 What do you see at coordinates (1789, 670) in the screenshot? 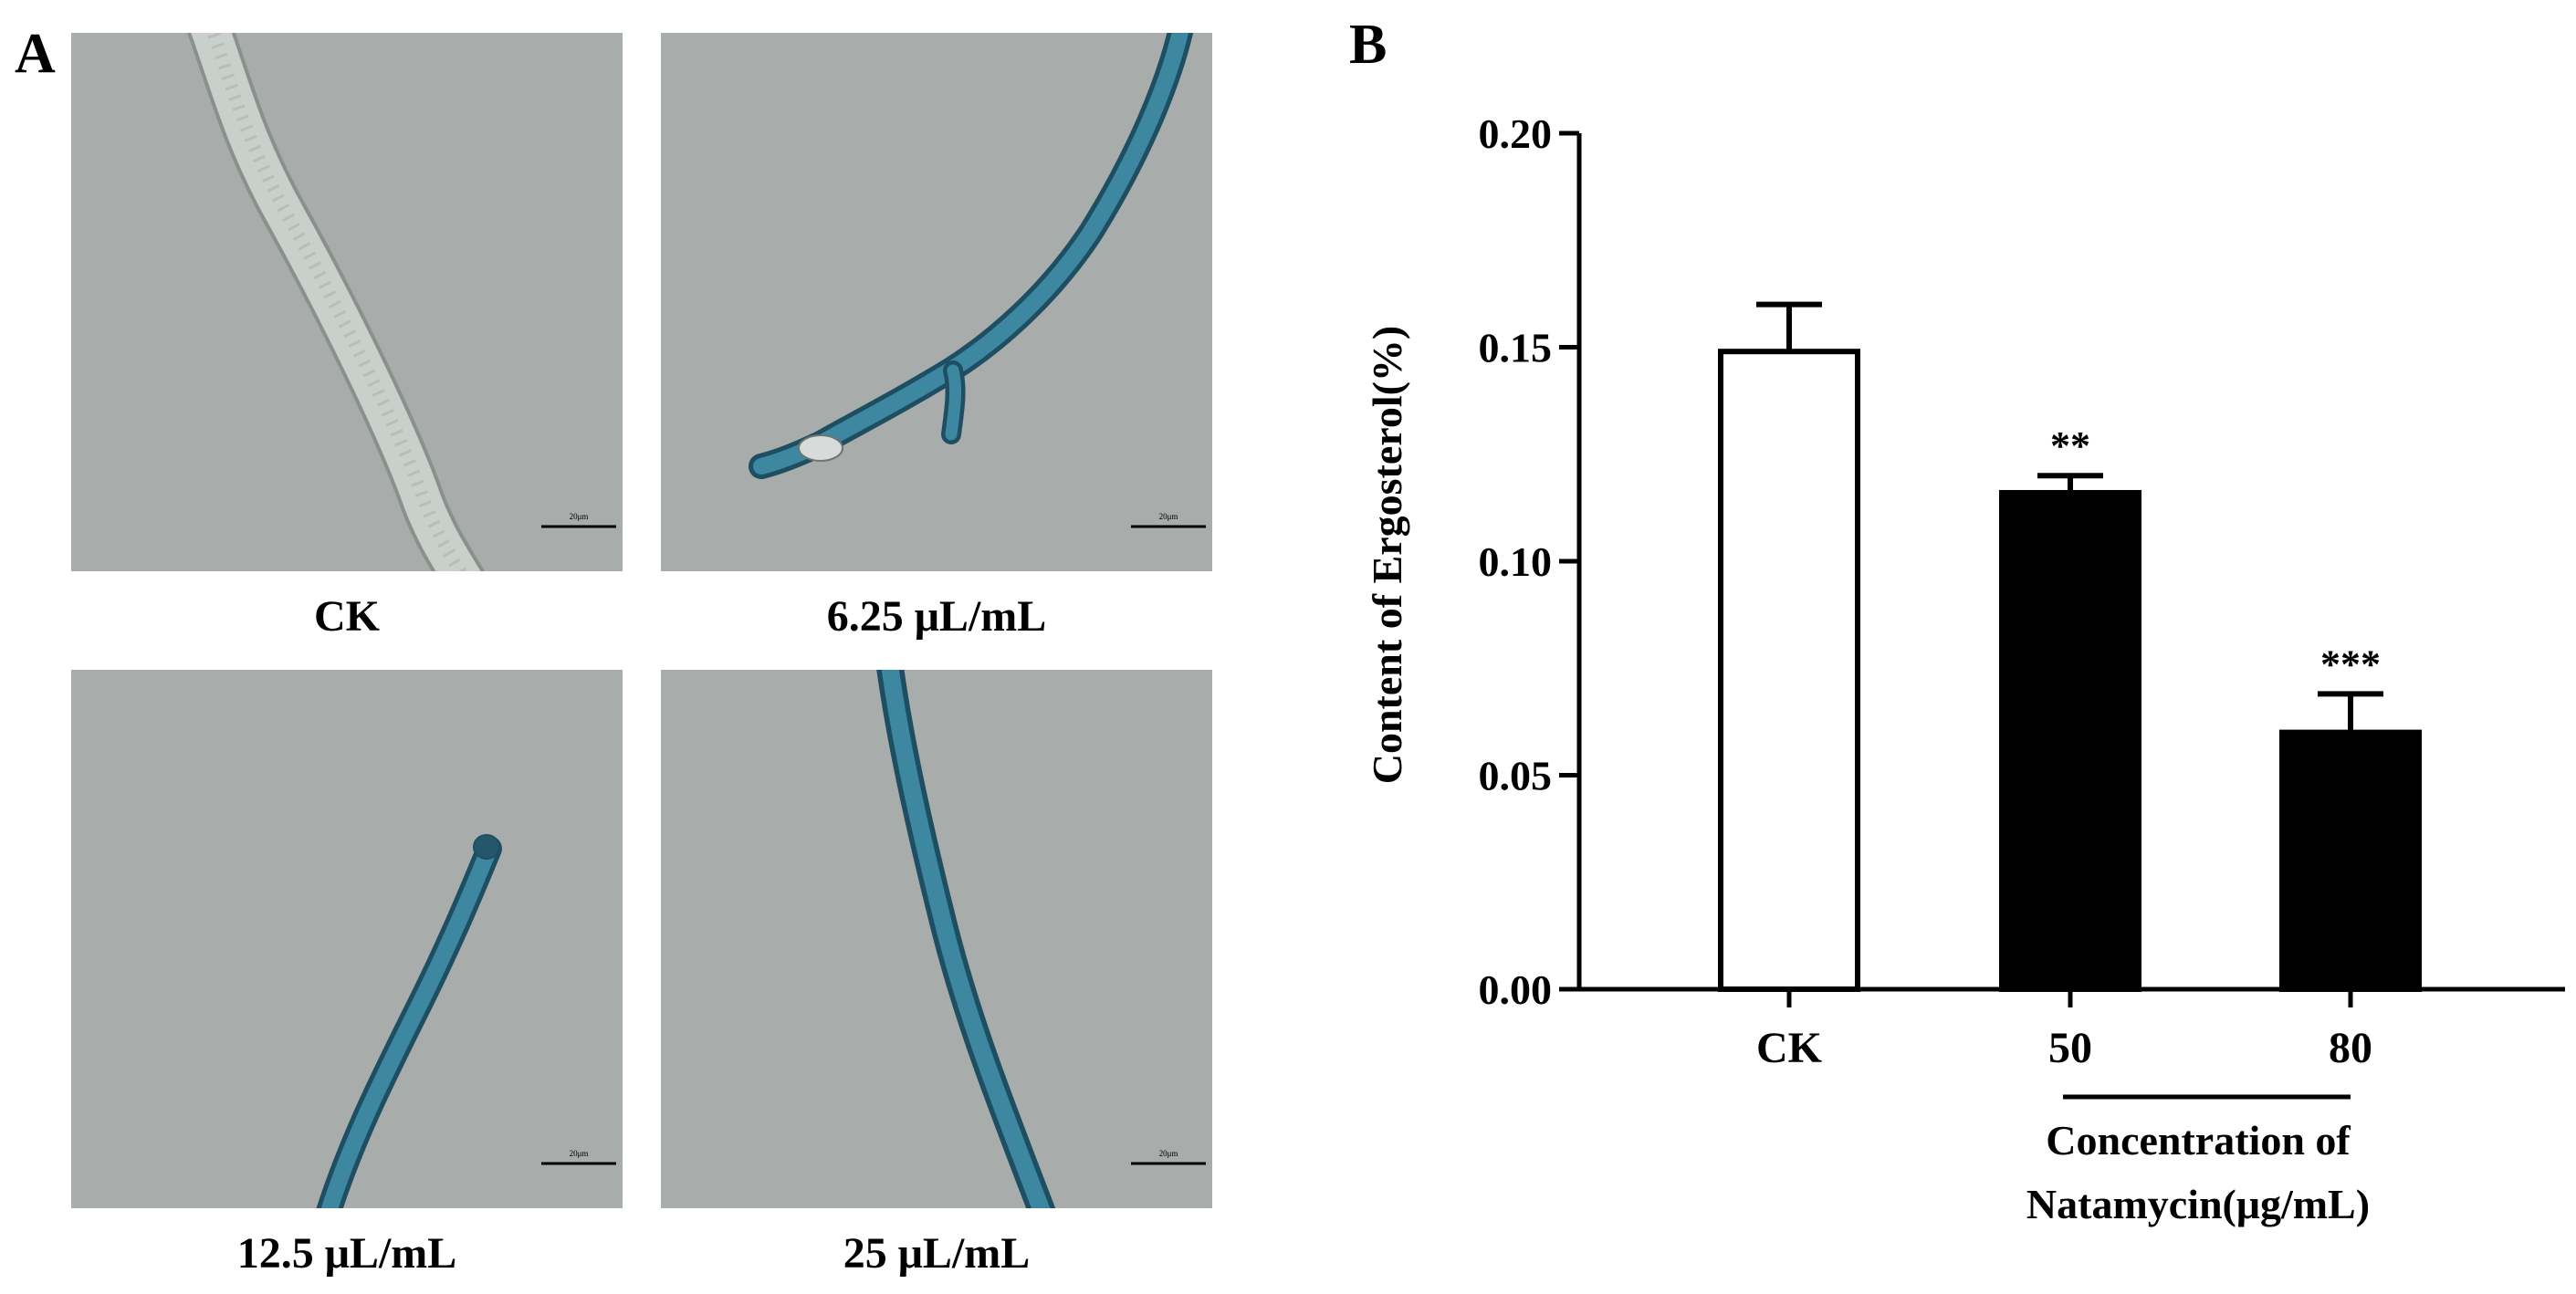
I see `bar-CK` at bounding box center [1789, 670].